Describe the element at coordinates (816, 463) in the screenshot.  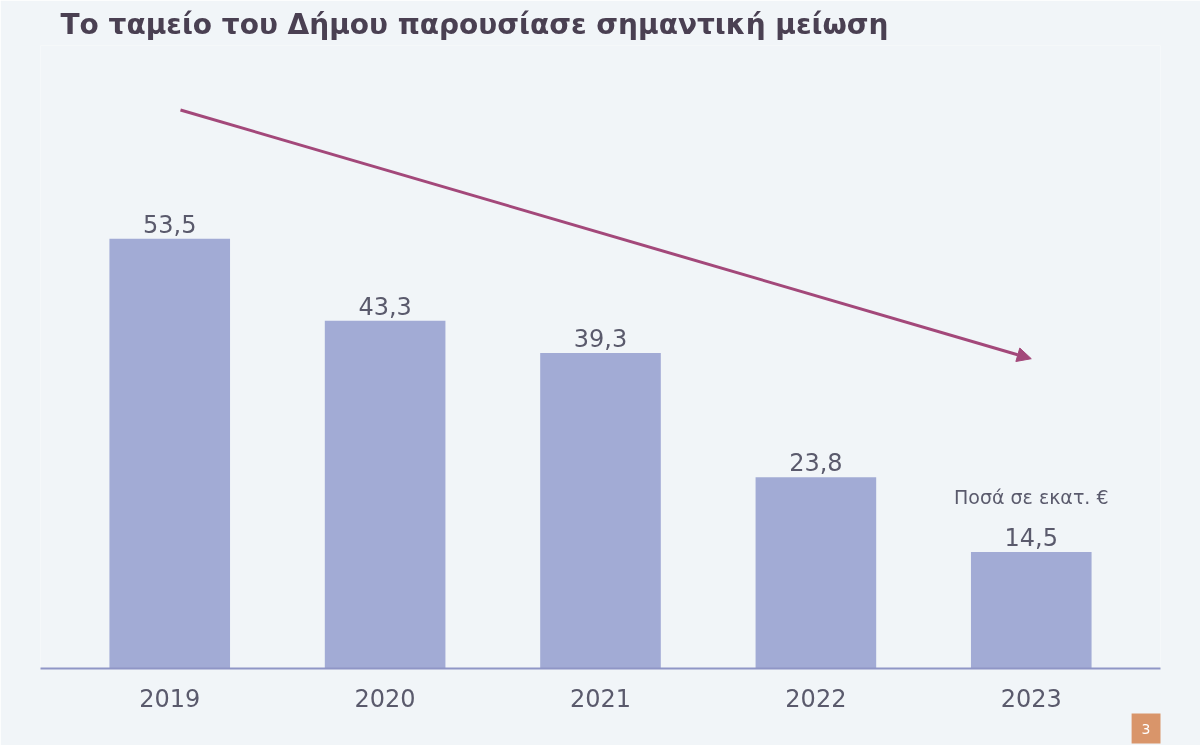
I see `data-label: 23,8` at that location.